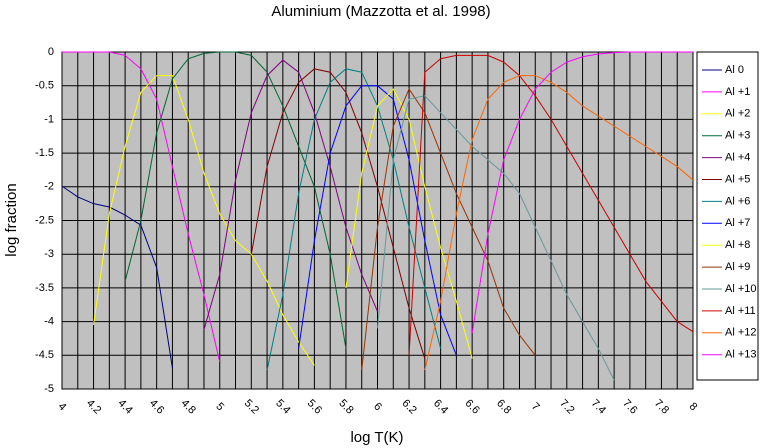 Image resolution: width=762 pixels, height=448 pixels. I want to click on legend-label: Al +9, so click(737, 267).